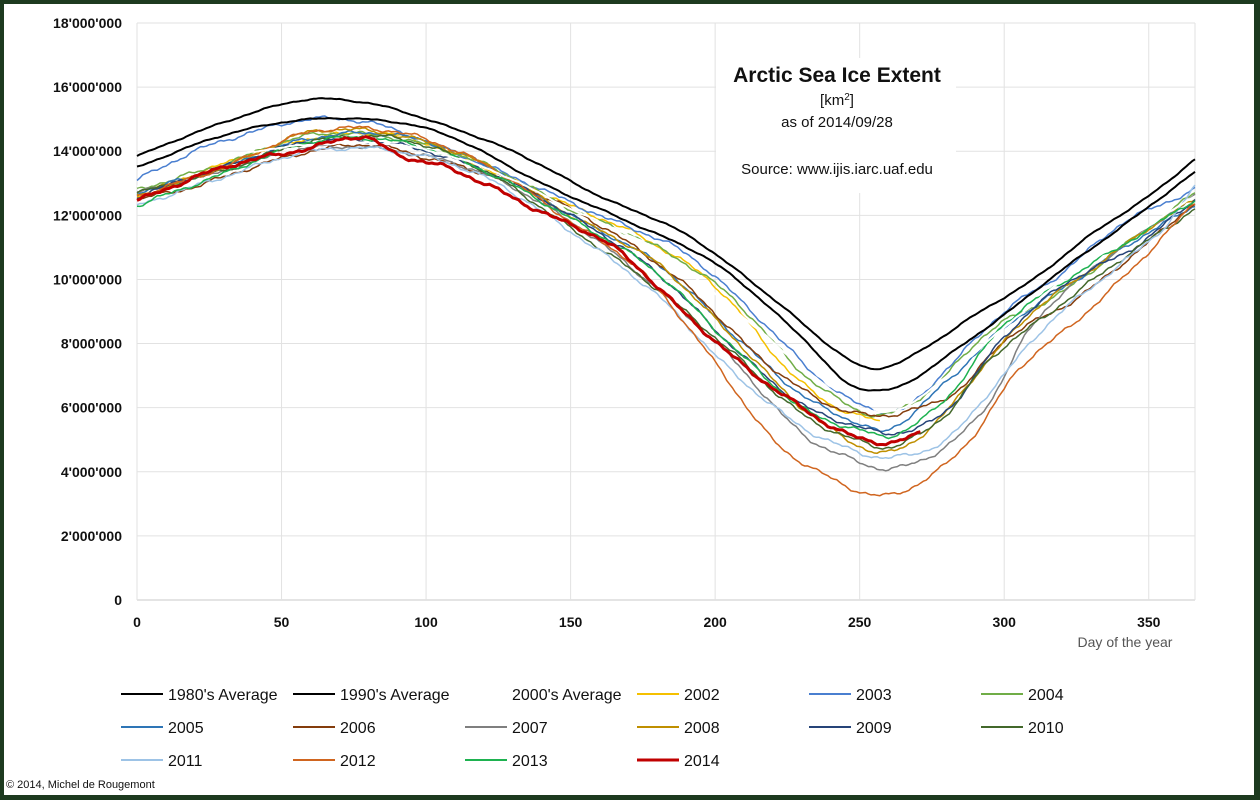  What do you see at coordinates (91, 536) in the screenshot?
I see `y-tick-label: 2'000'000` at bounding box center [91, 536].